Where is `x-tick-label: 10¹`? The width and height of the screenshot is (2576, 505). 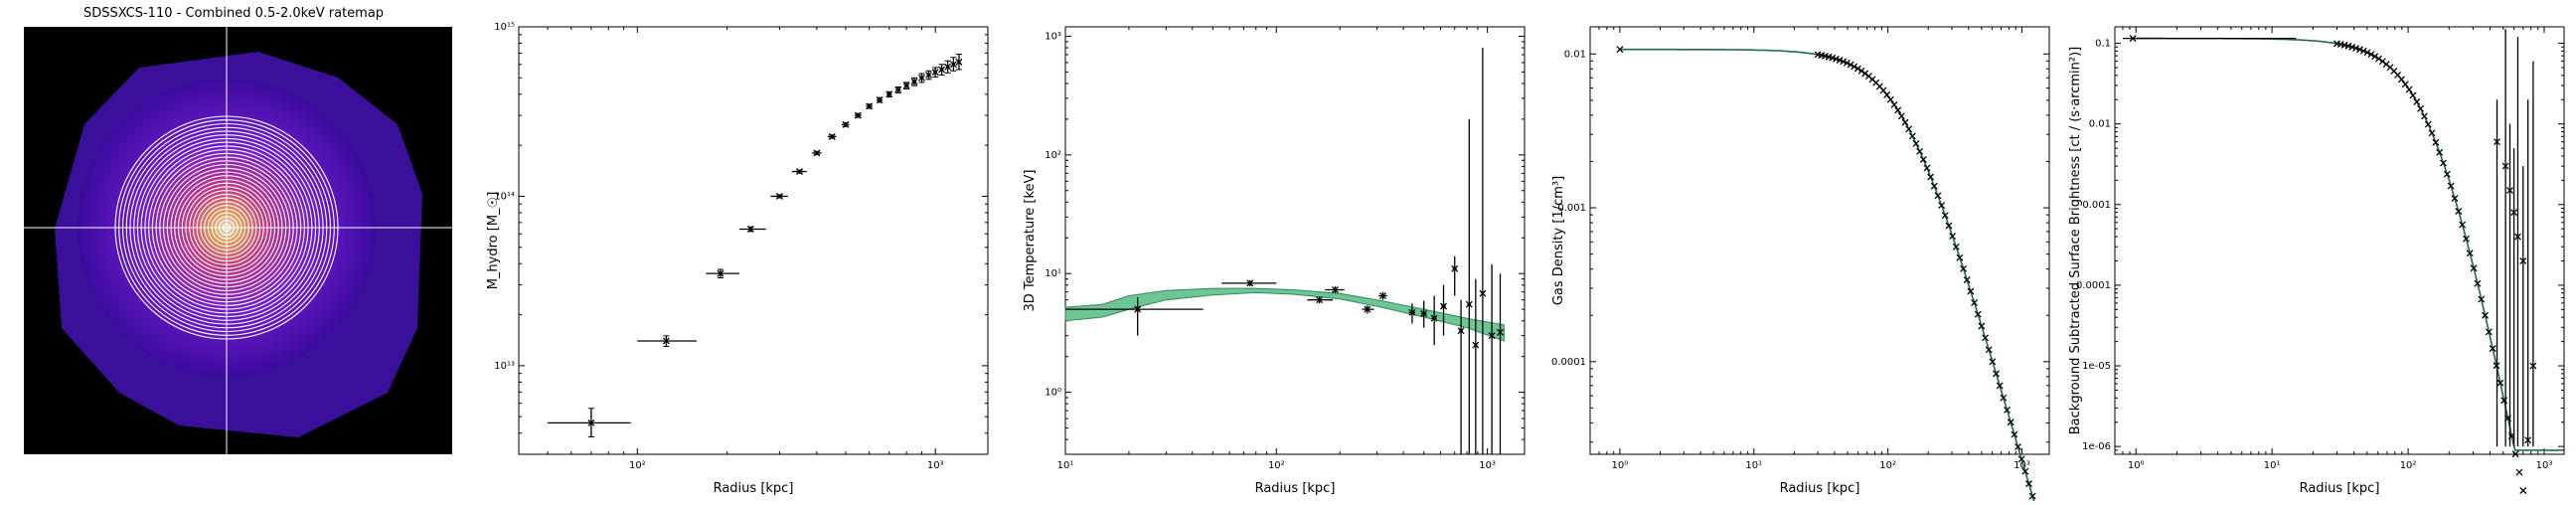 x-tick-label: 10¹ is located at coordinates (2272, 465).